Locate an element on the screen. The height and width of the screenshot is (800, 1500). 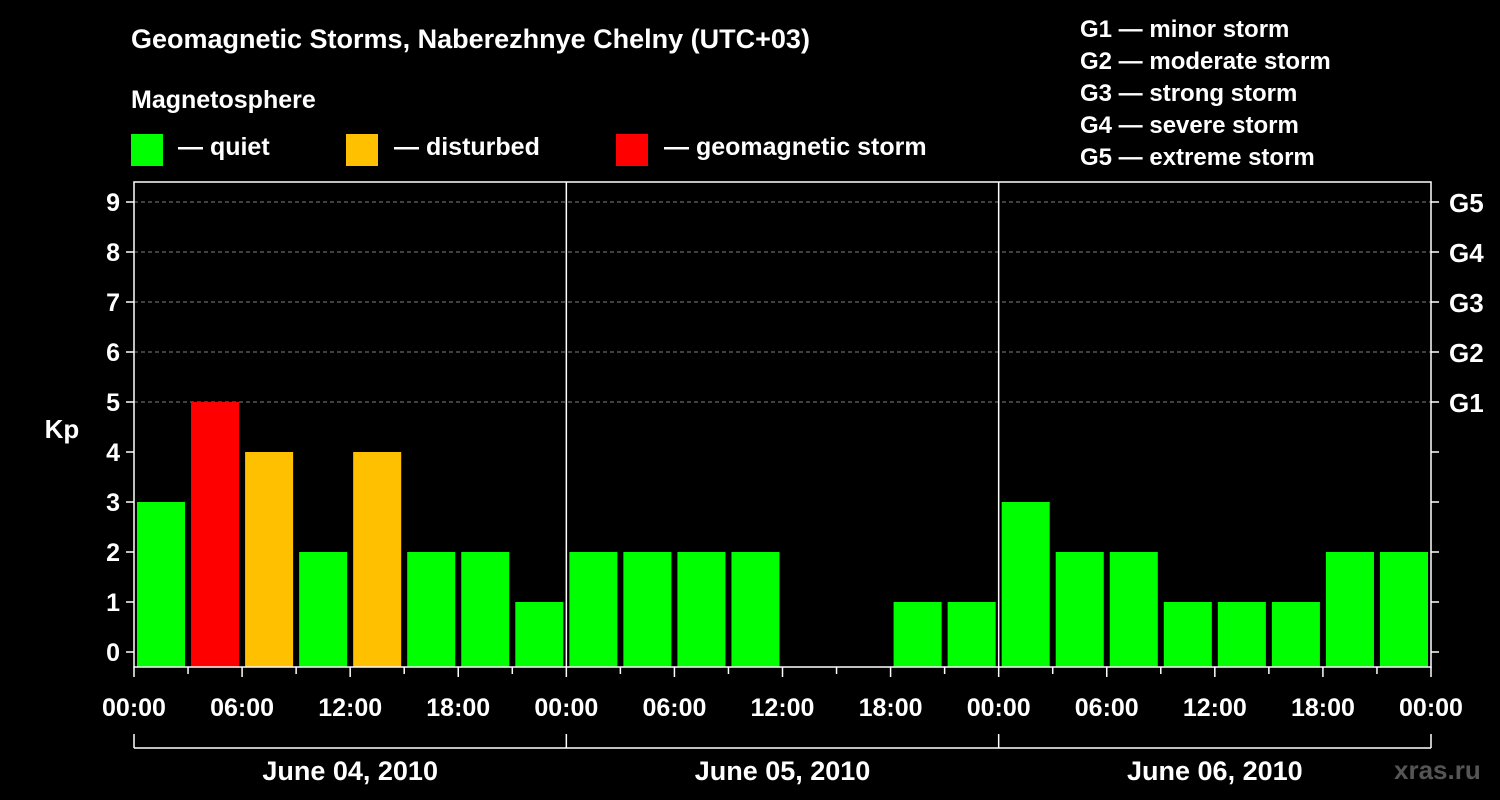
storm-level-g5: G5 — extreme storm is located at coordinates (1197, 157).